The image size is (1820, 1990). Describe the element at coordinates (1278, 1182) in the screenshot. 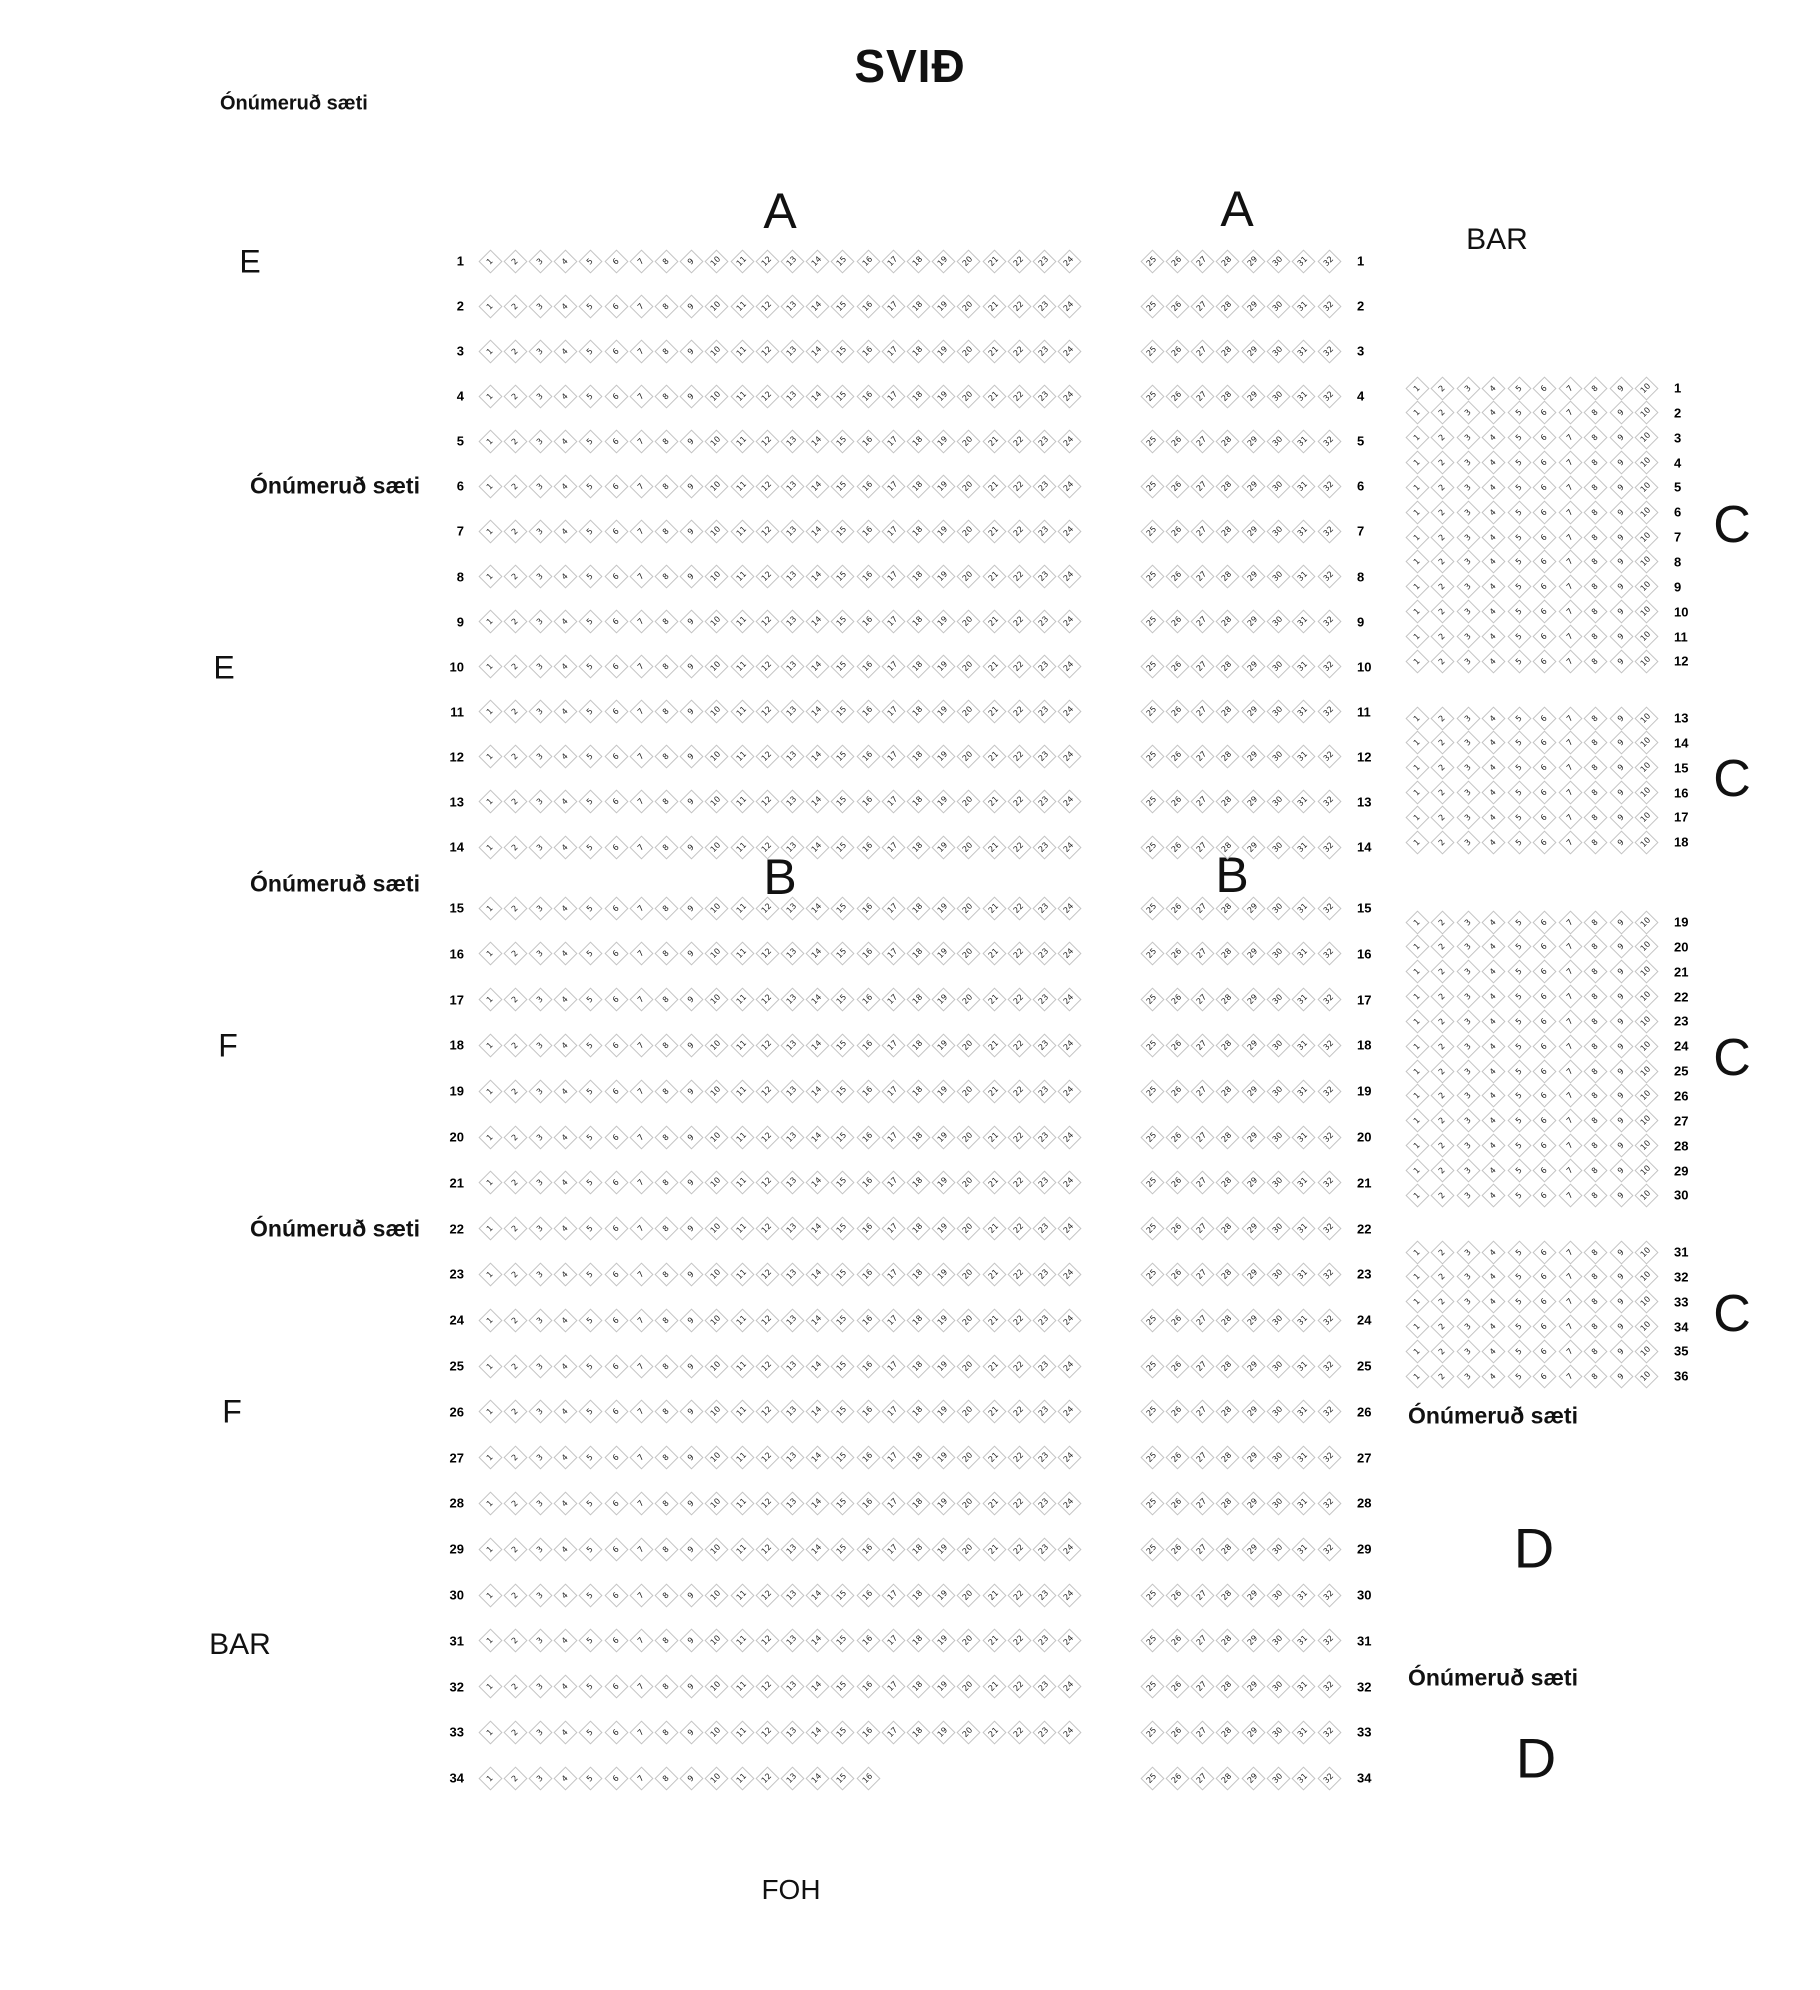

I see `seat: 30` at that location.